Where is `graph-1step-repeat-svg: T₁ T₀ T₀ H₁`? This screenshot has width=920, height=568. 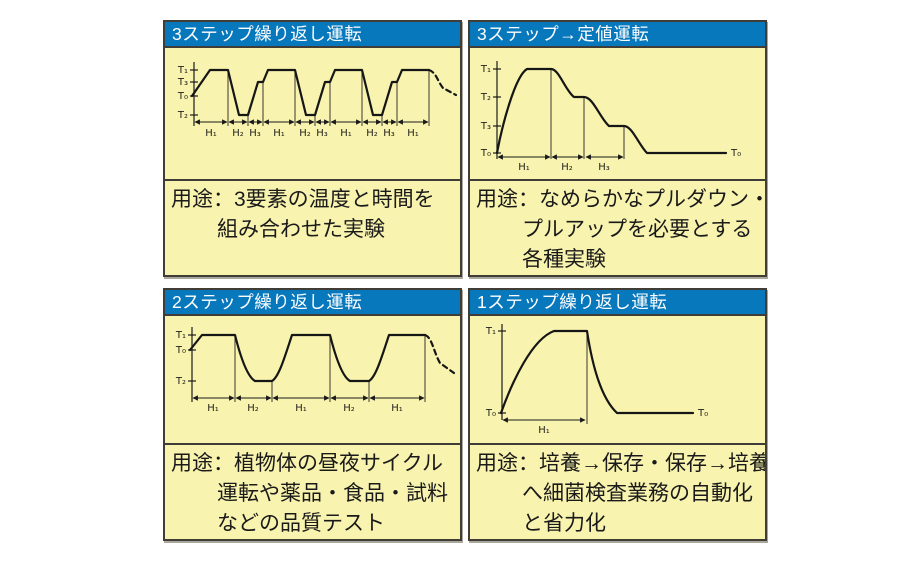 graph-1step-repeat-svg: T₁ T₀ T₀ H₁ is located at coordinates (596, 380).